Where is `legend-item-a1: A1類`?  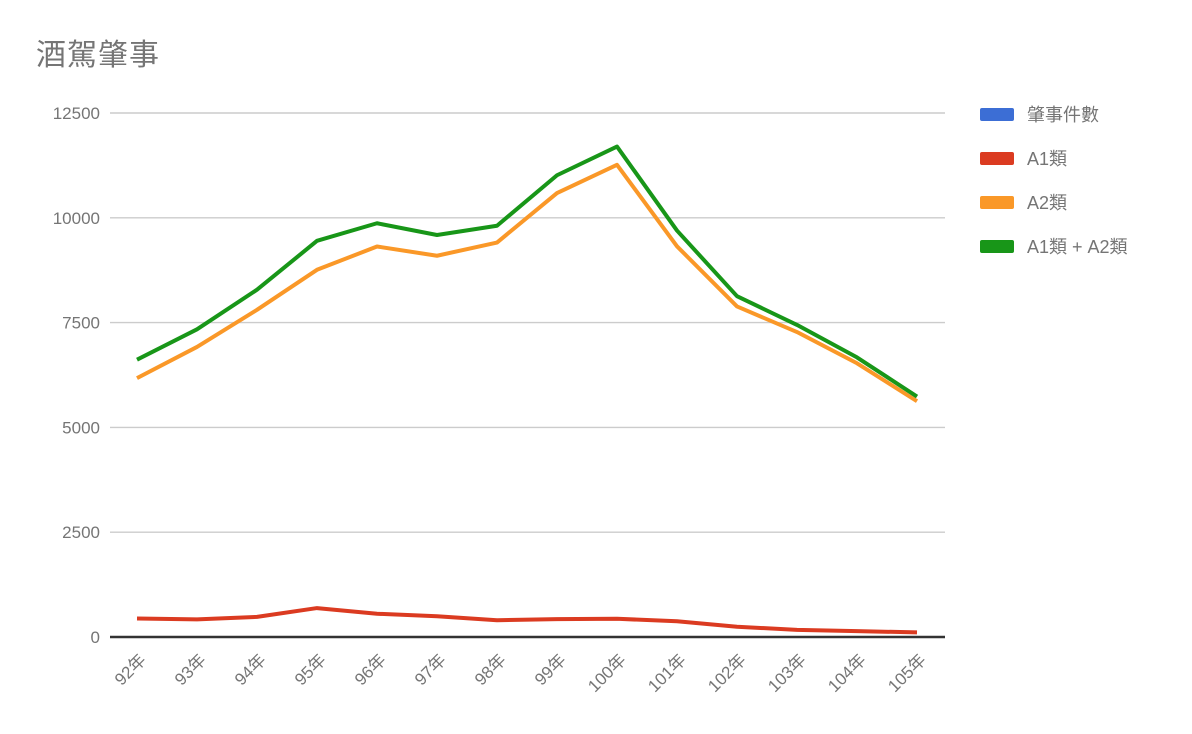 legend-item-a1: A1類 is located at coordinates (1054, 158).